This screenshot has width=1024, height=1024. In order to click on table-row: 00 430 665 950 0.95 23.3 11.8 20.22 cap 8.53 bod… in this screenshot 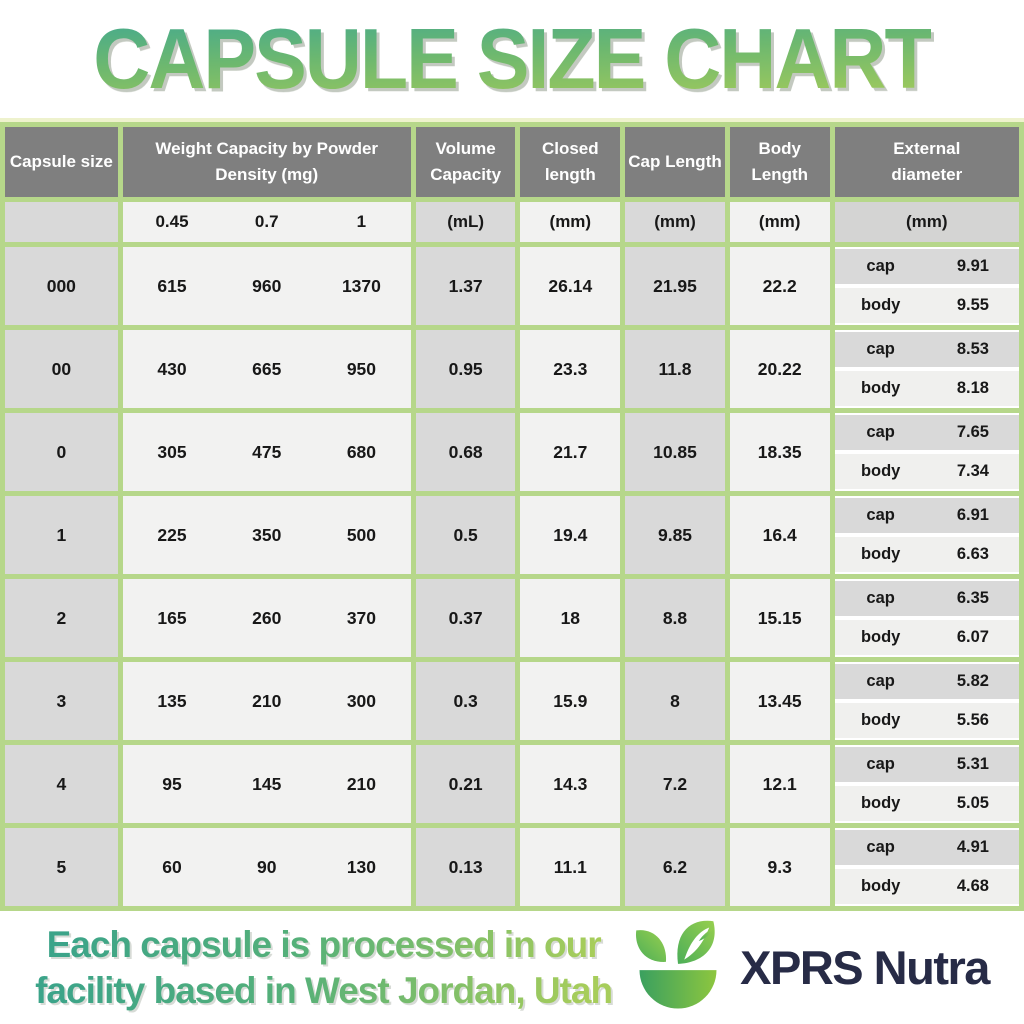, I will do `click(512, 369)`.